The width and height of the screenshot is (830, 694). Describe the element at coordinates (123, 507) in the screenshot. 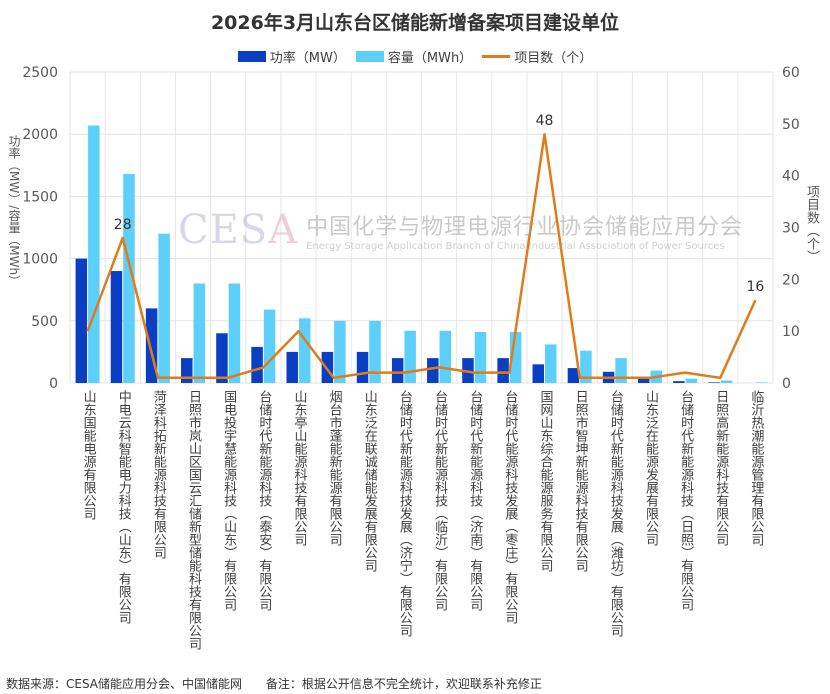

I see `x-tick-label: 中电云科智能电力科技（山东）有限公司` at that location.